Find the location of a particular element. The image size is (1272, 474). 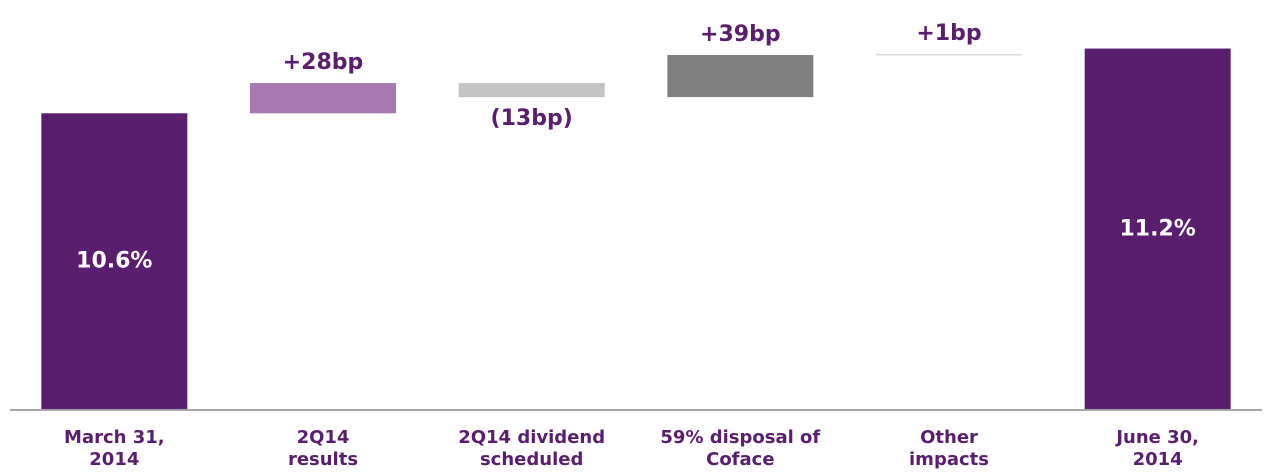

x-tick-label: 2Q14 dividend scheduled is located at coordinates (531, 448).